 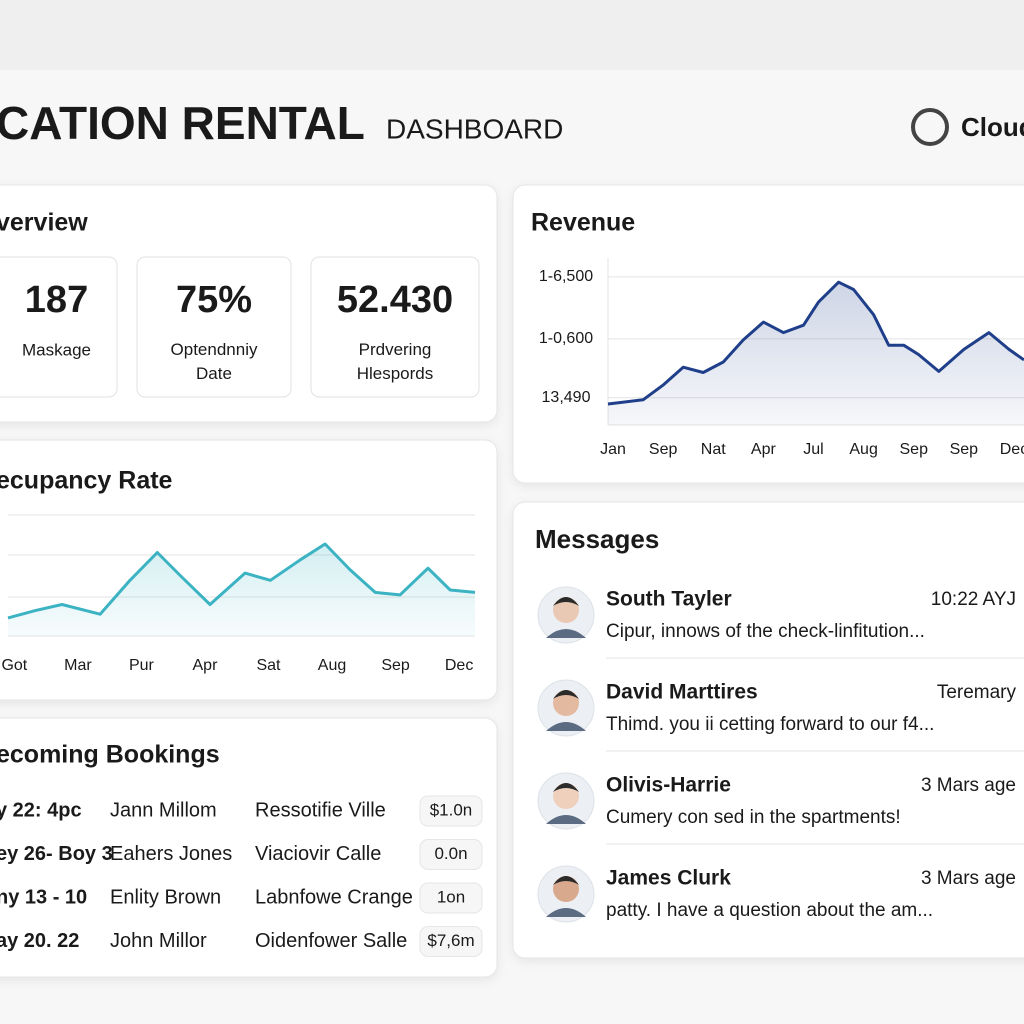 I want to click on x-tick-label: Jan, so click(x=613, y=449).